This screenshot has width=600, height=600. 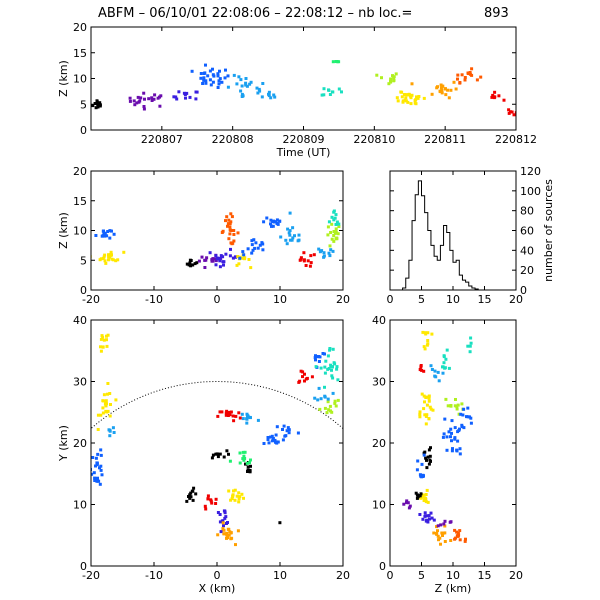 I want to click on y-axis-label: Z (km), so click(x=63, y=230).